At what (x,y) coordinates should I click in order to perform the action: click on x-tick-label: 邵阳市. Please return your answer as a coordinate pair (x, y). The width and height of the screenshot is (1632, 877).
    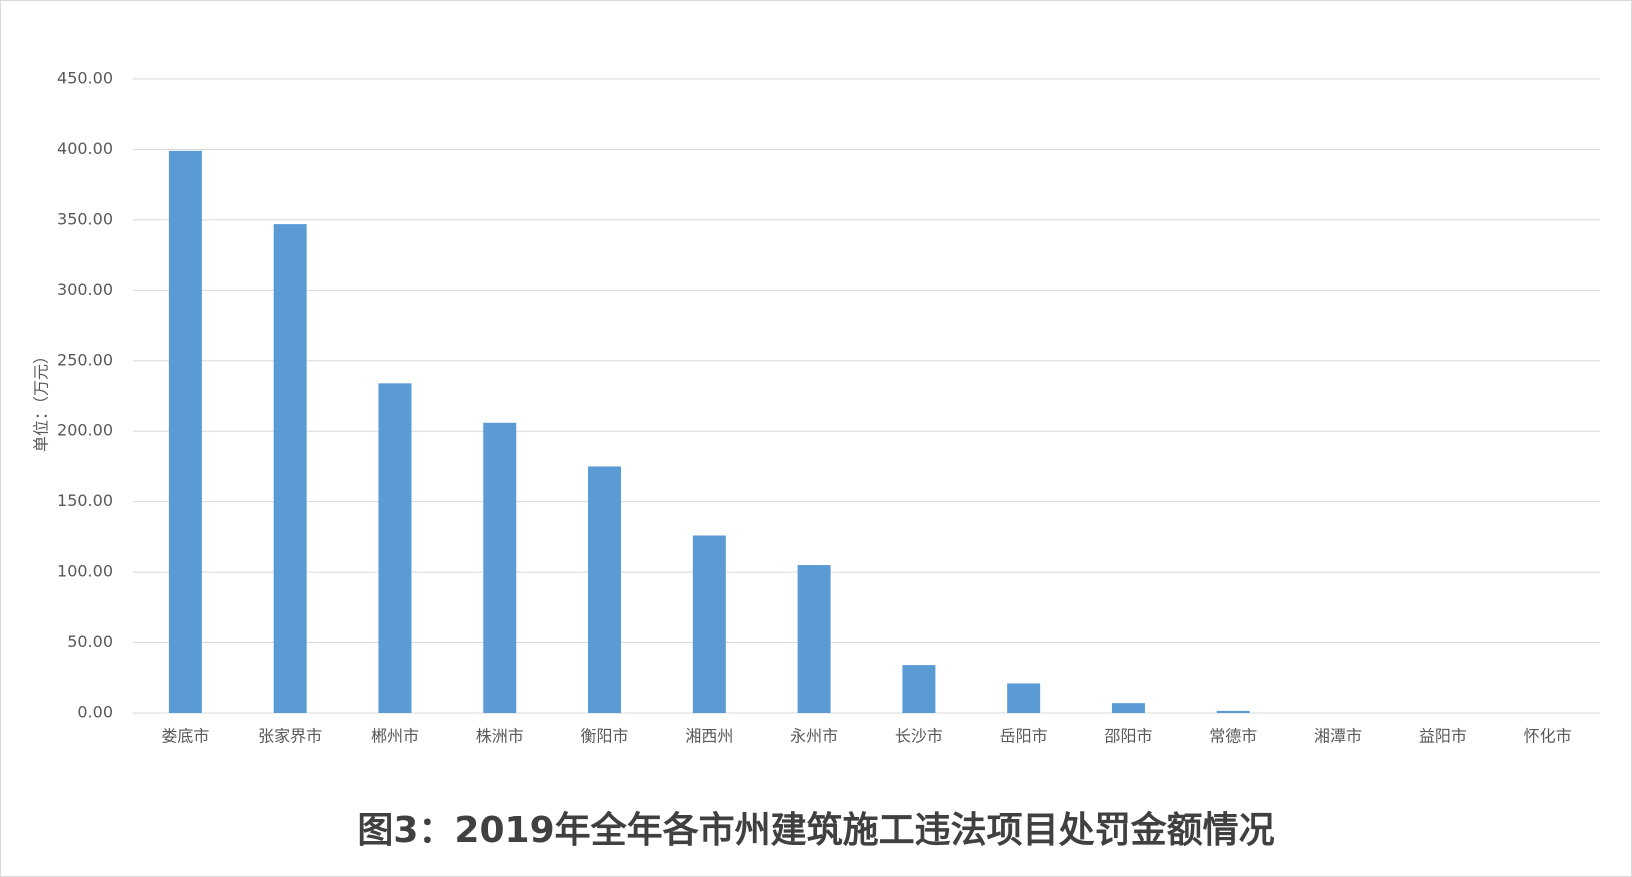
    Looking at the image, I should click on (1128, 736).